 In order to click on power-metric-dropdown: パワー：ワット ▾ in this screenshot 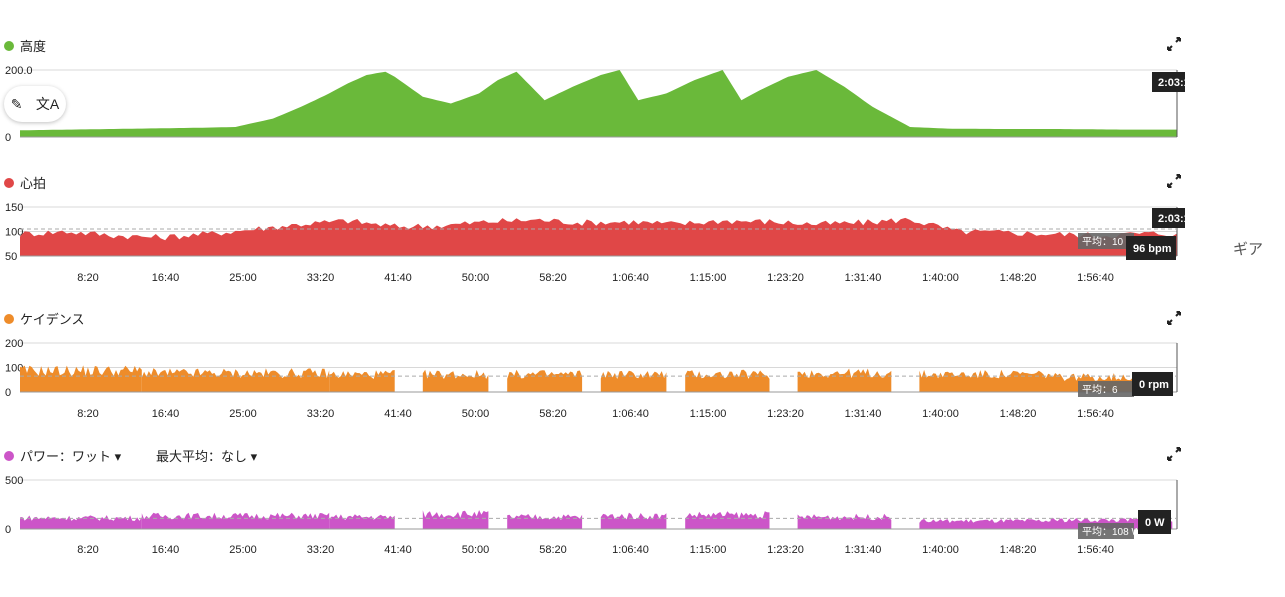, I will do `click(71, 456)`.